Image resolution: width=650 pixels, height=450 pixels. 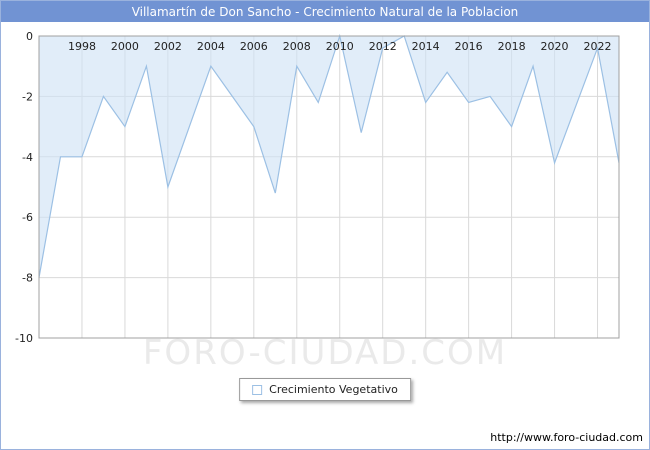 I want to click on x-tick-label: 2000, so click(x=125, y=46).